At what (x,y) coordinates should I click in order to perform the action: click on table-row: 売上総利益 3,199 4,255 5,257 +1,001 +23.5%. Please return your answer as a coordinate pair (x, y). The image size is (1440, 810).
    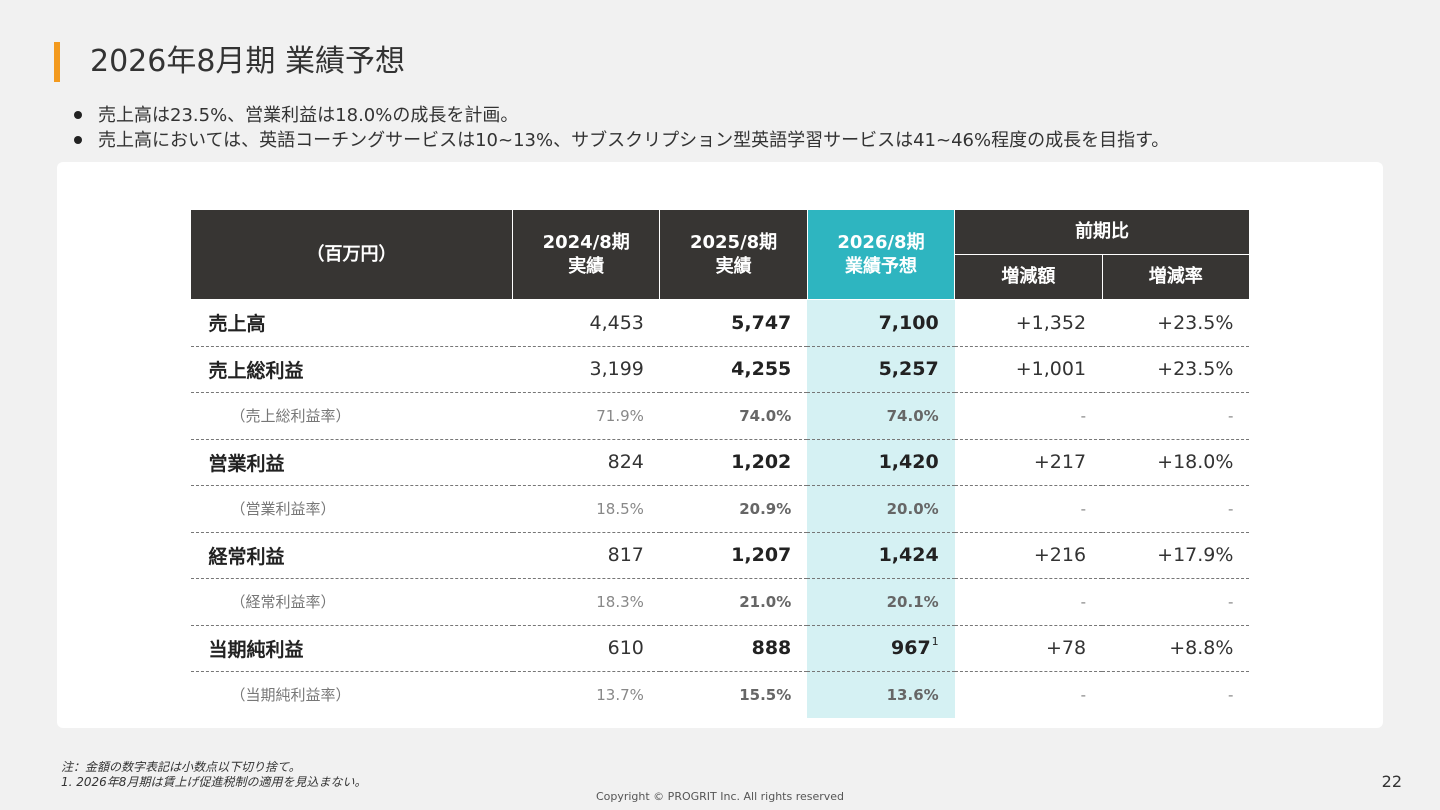
    Looking at the image, I should click on (720, 369).